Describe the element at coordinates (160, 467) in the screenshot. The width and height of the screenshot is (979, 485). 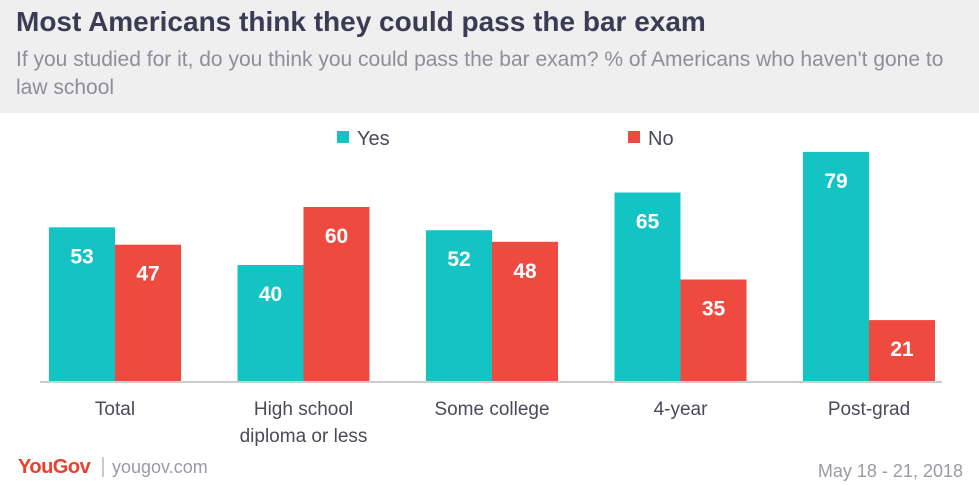
I see `footer-url: yougov.com` at that location.